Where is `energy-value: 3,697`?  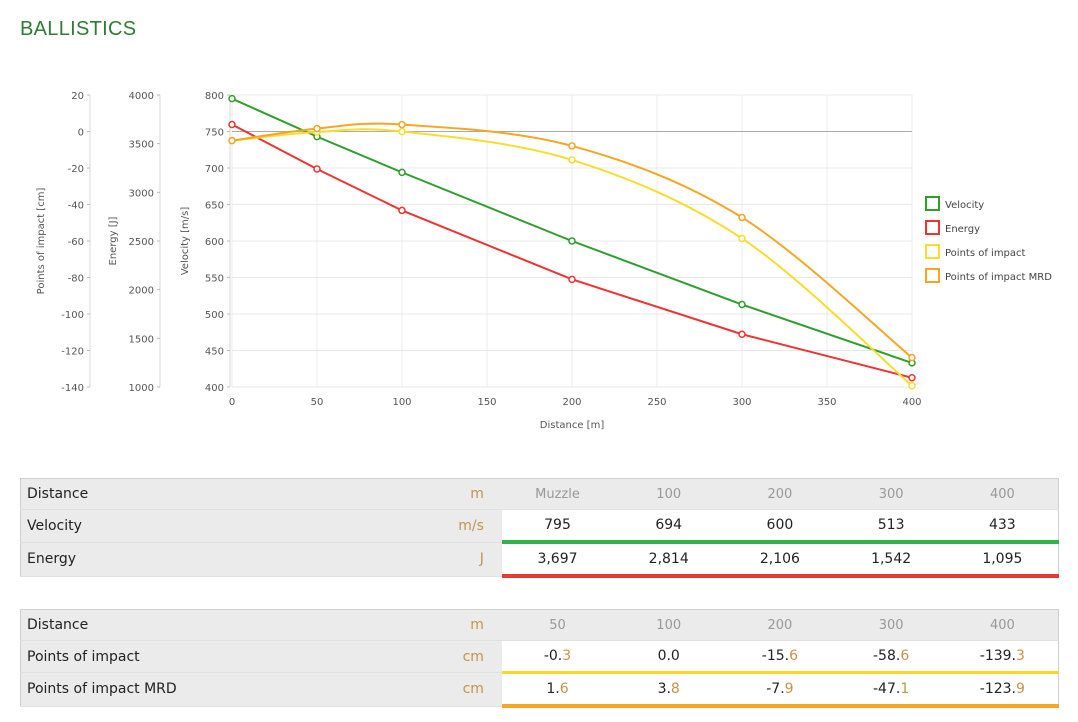
energy-value: 3,697 is located at coordinates (557, 560).